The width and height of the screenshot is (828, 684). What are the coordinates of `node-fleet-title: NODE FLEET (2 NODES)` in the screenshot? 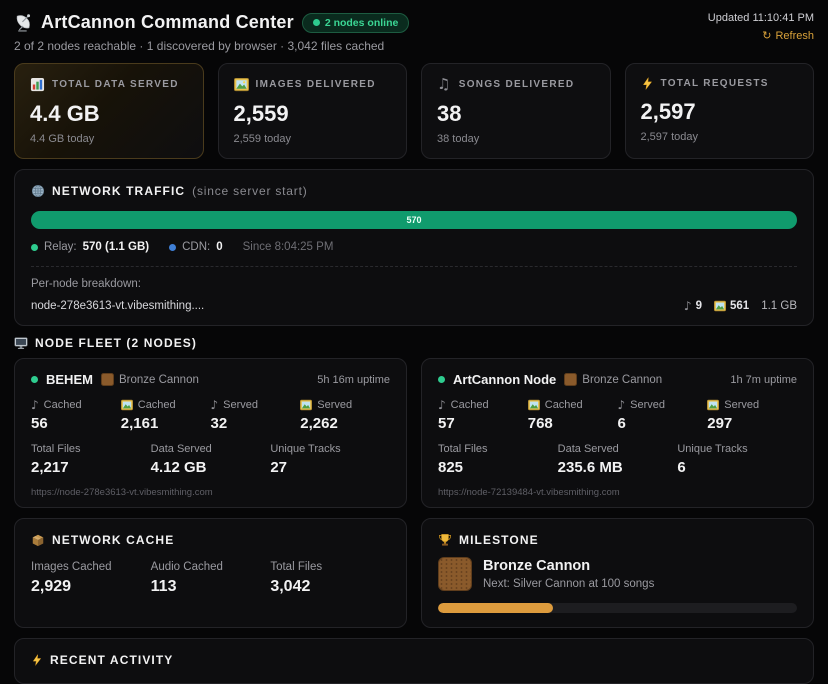 It's located at (414, 343).